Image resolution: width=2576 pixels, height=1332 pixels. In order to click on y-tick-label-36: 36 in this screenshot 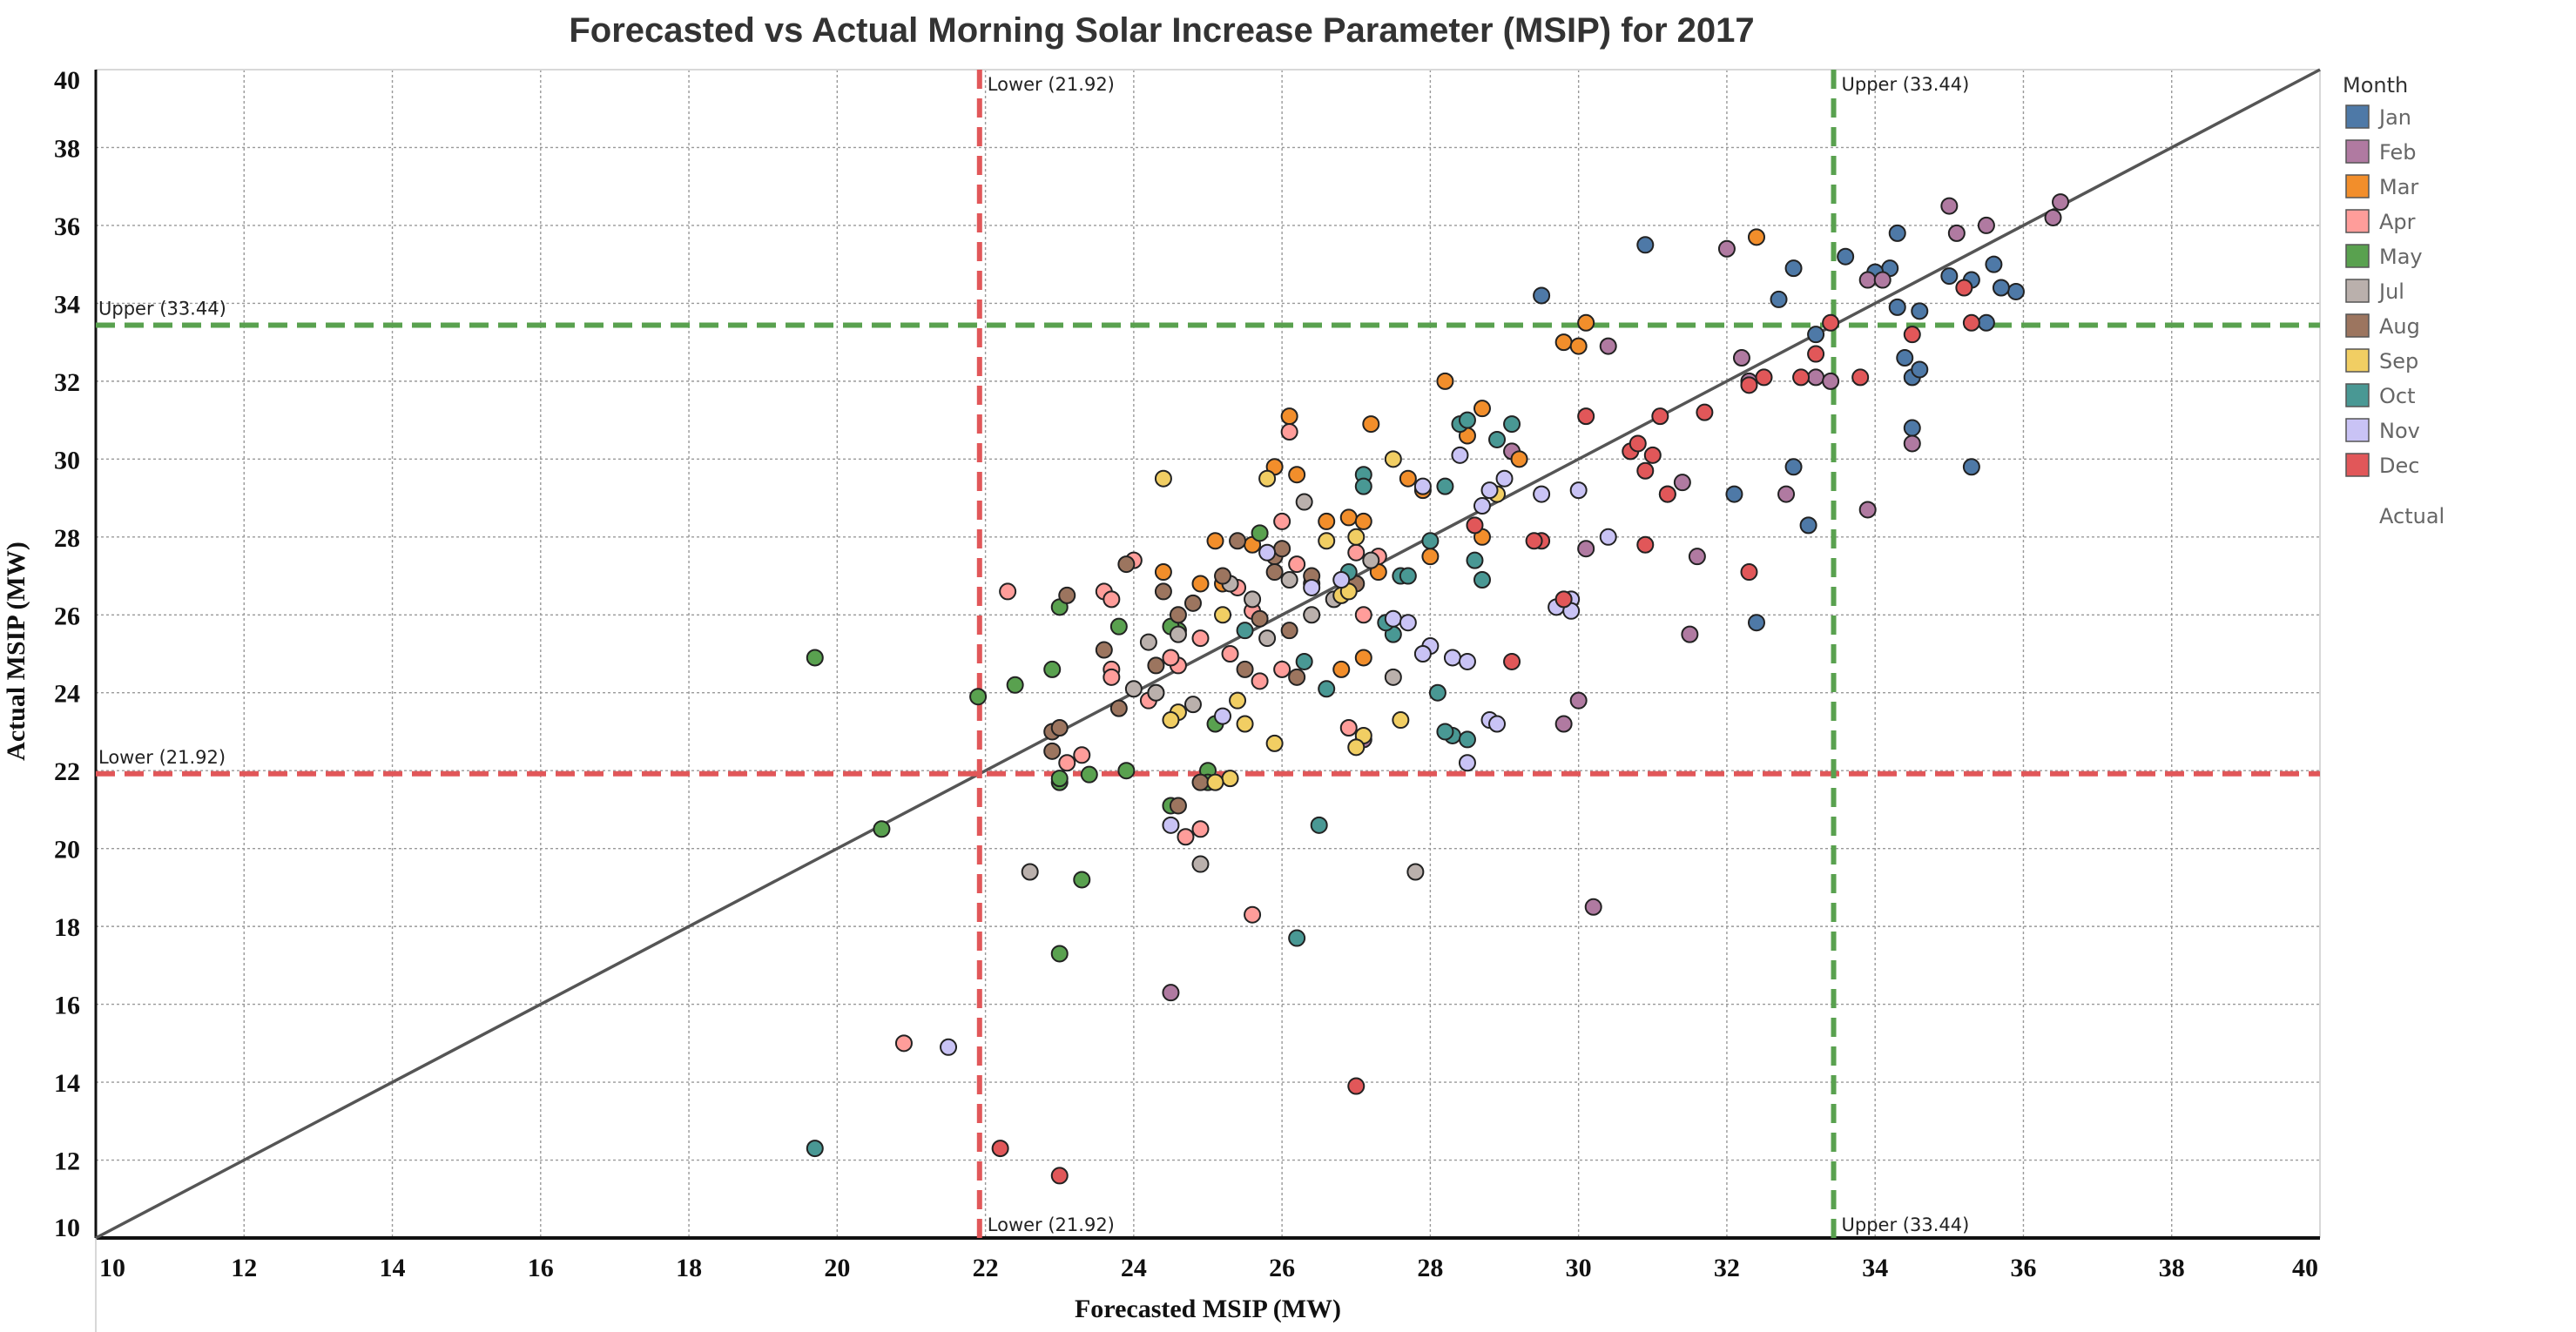, I will do `click(67, 226)`.